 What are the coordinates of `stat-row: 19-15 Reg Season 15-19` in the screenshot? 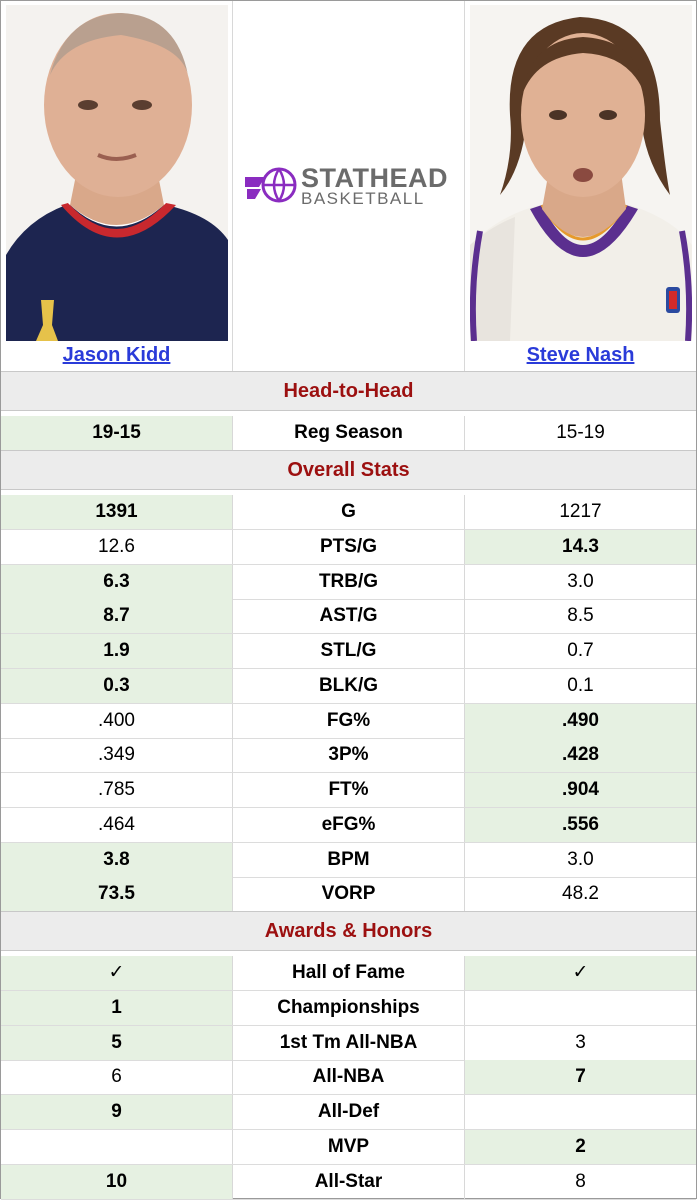 It's located at (348, 433).